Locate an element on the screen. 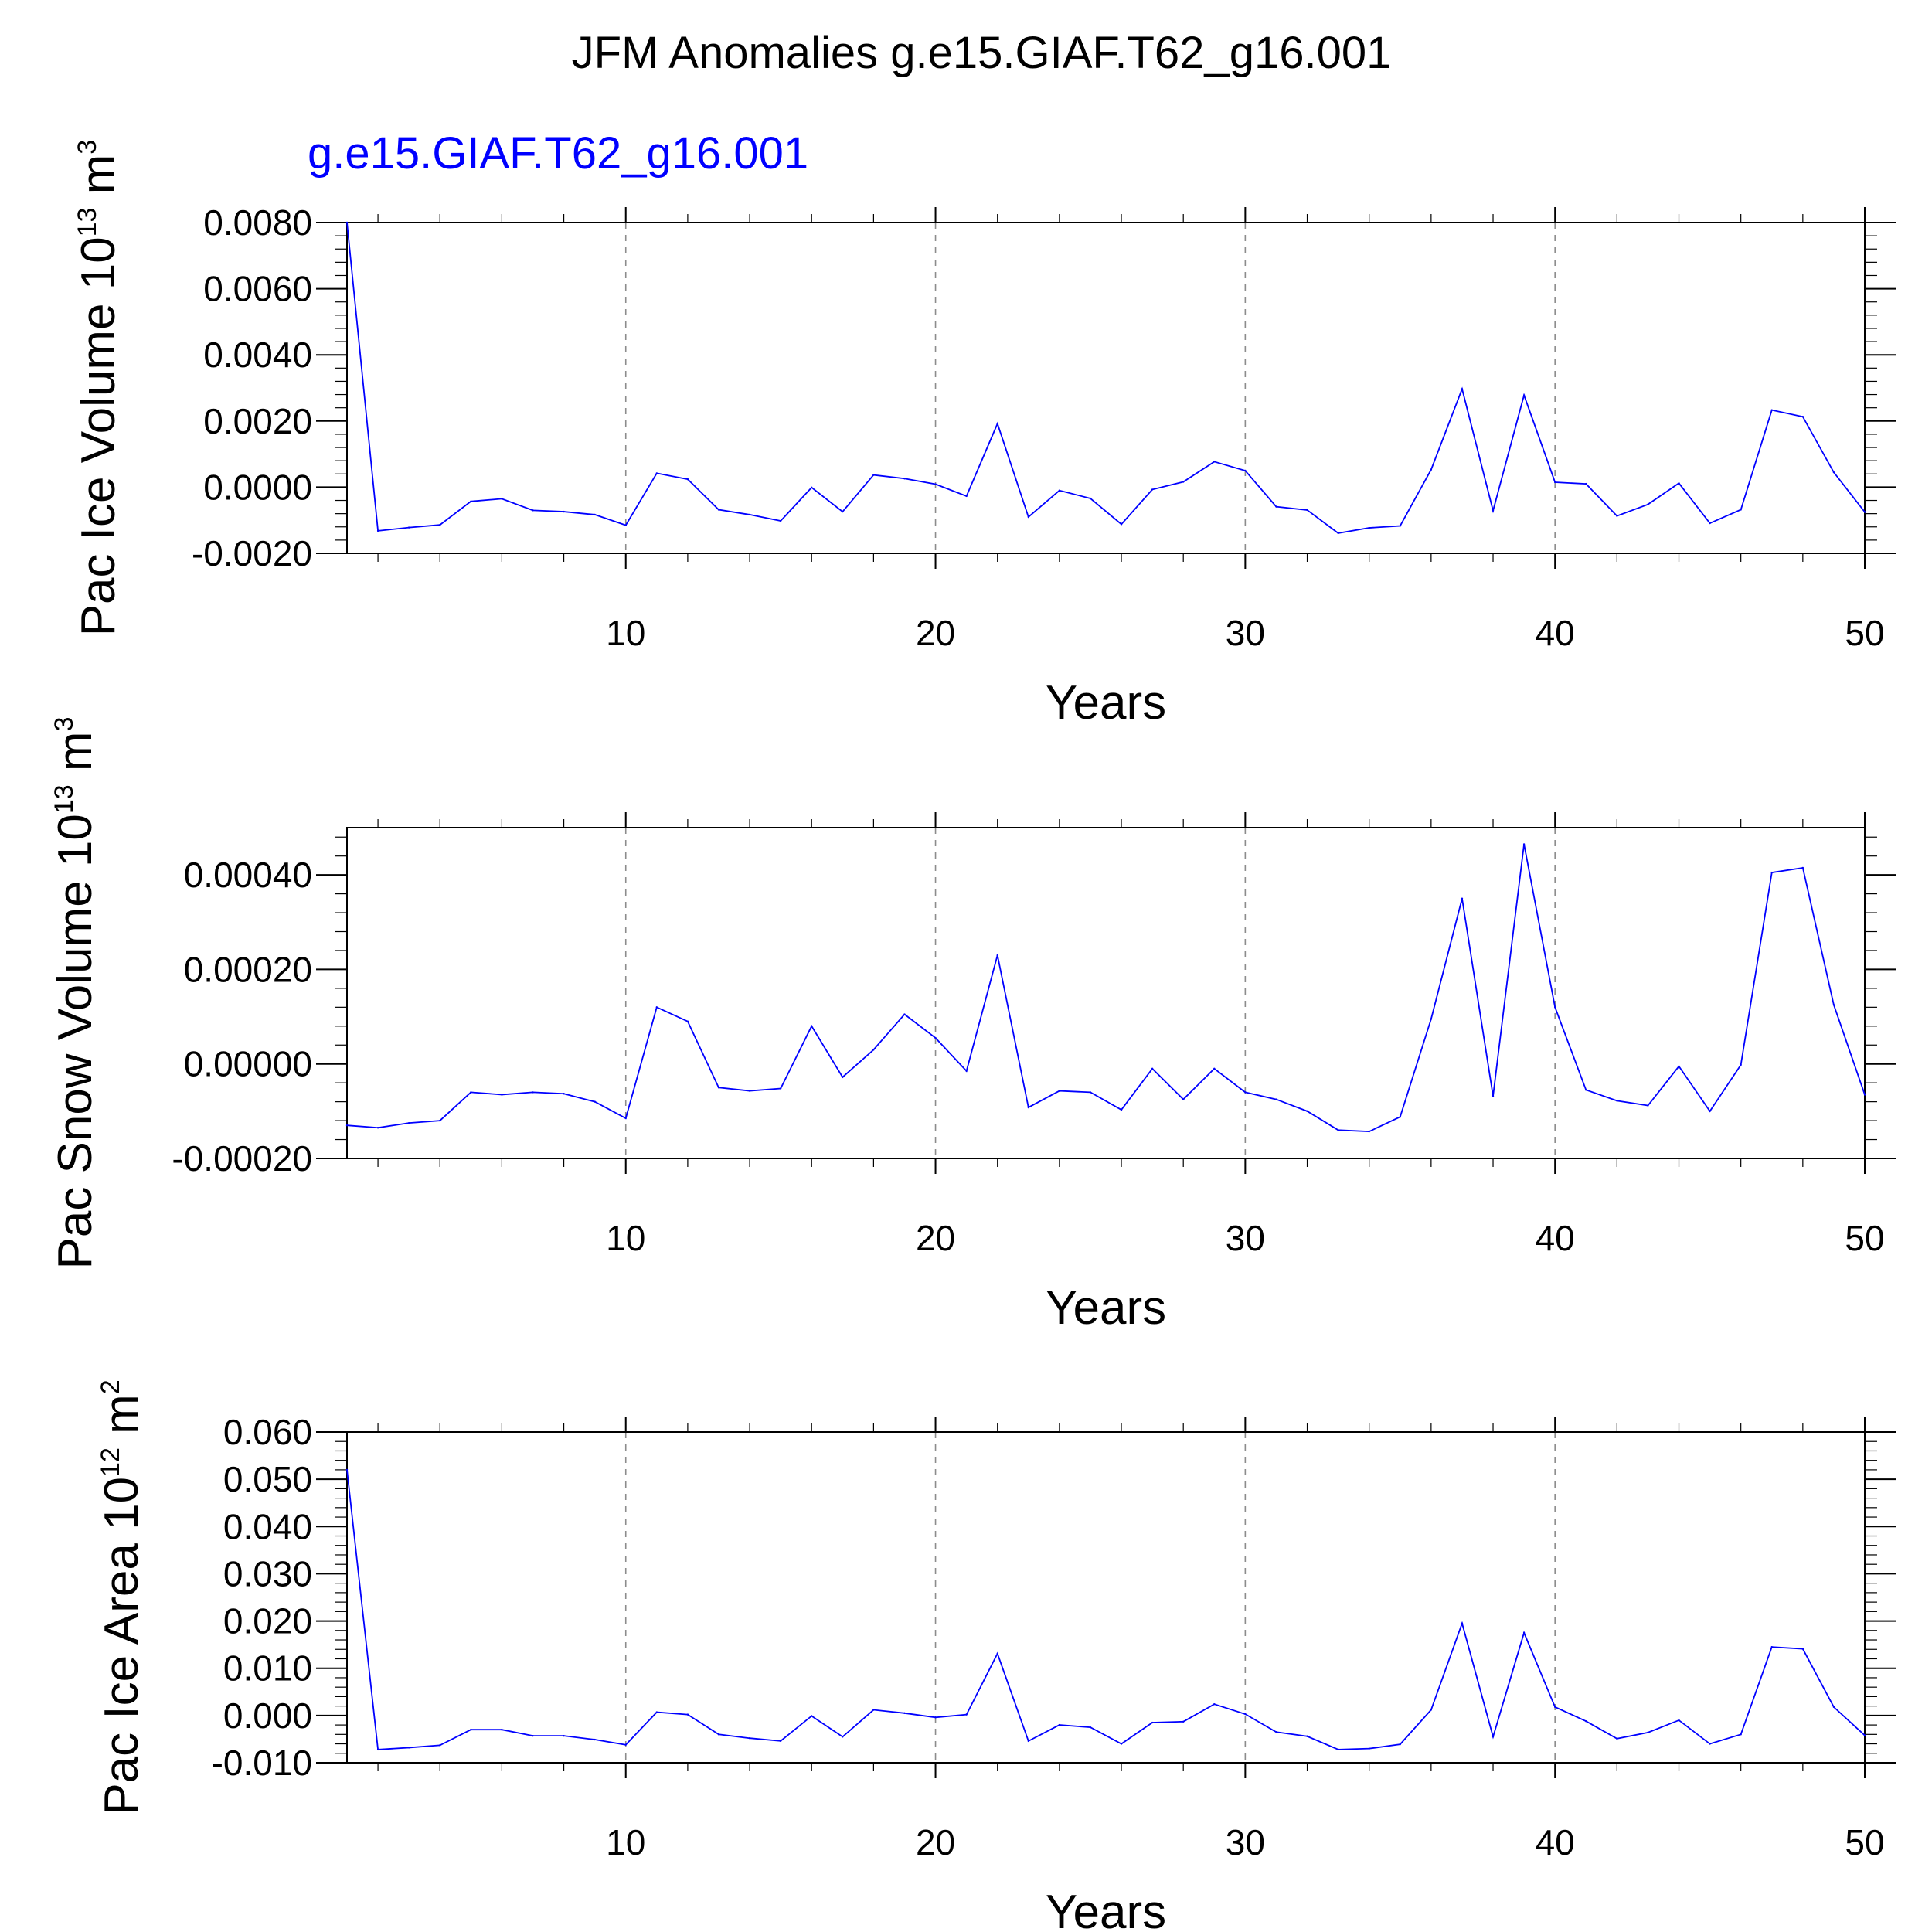 The height and width of the screenshot is (1932, 1932). y-axis-title-text: Pac Ice Volume 10 is located at coordinates (98, 436).